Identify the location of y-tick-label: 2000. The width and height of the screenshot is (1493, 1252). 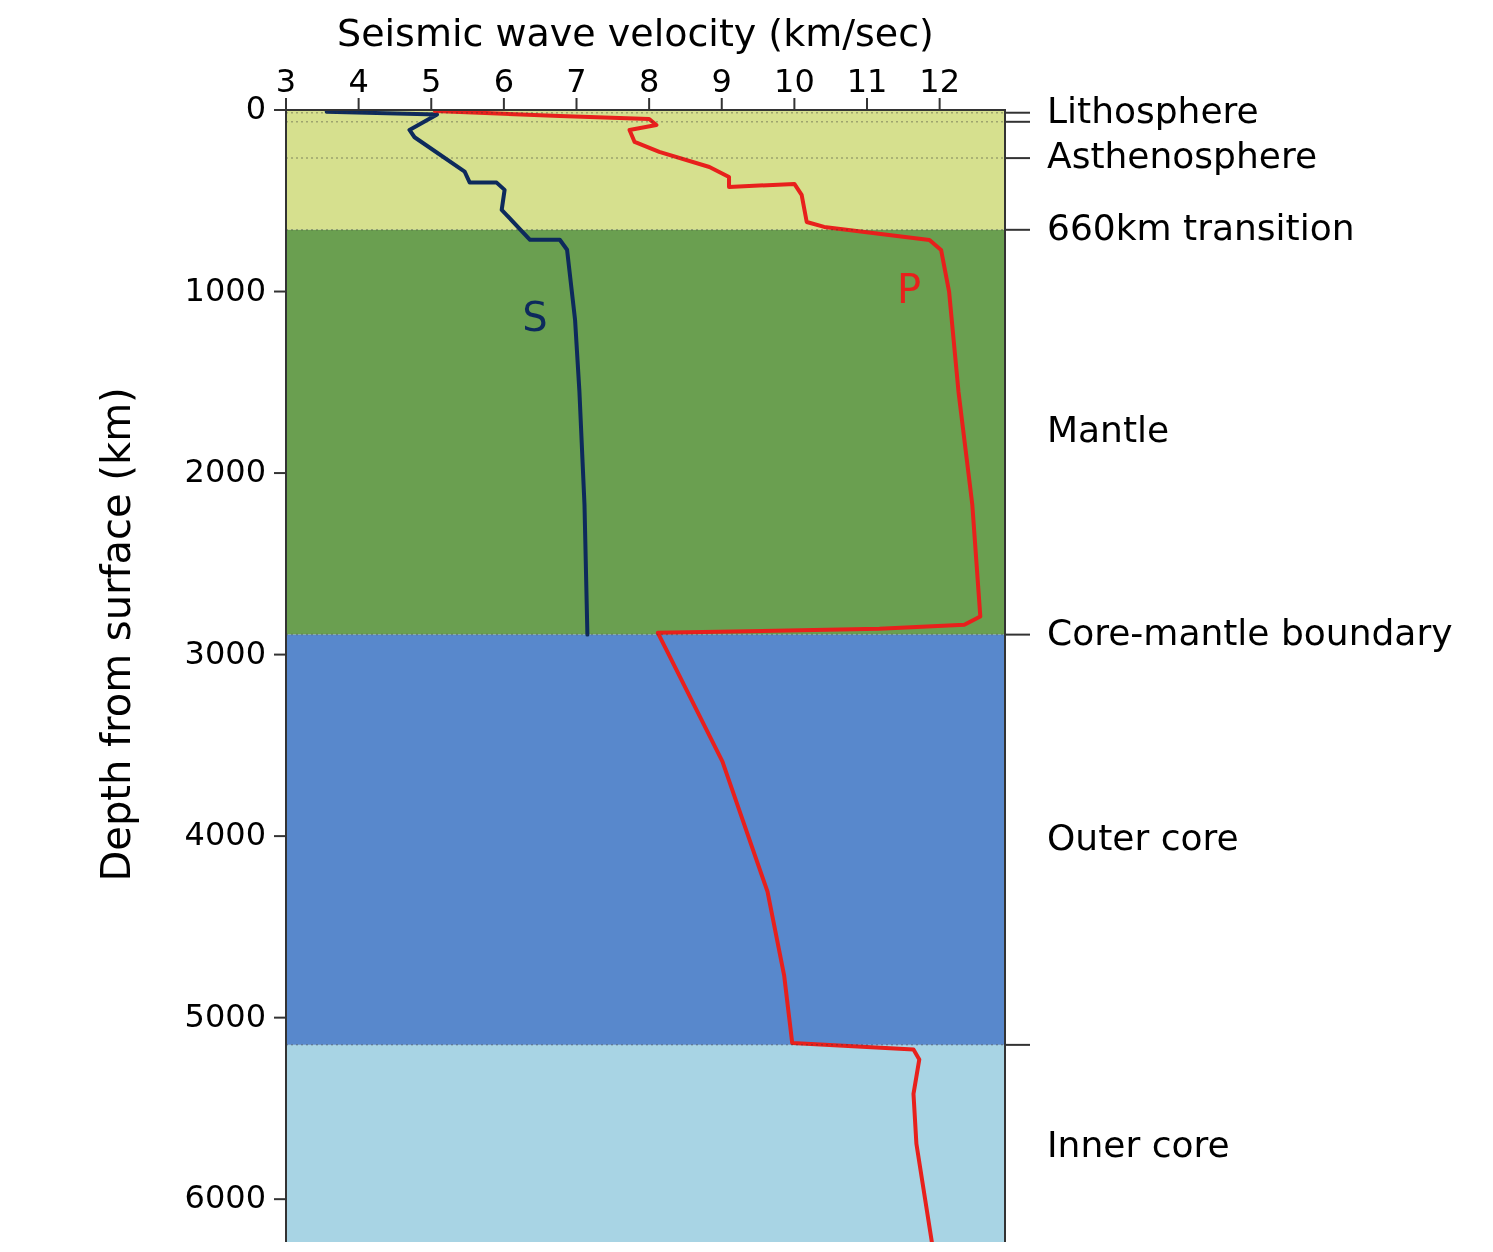
(225, 471).